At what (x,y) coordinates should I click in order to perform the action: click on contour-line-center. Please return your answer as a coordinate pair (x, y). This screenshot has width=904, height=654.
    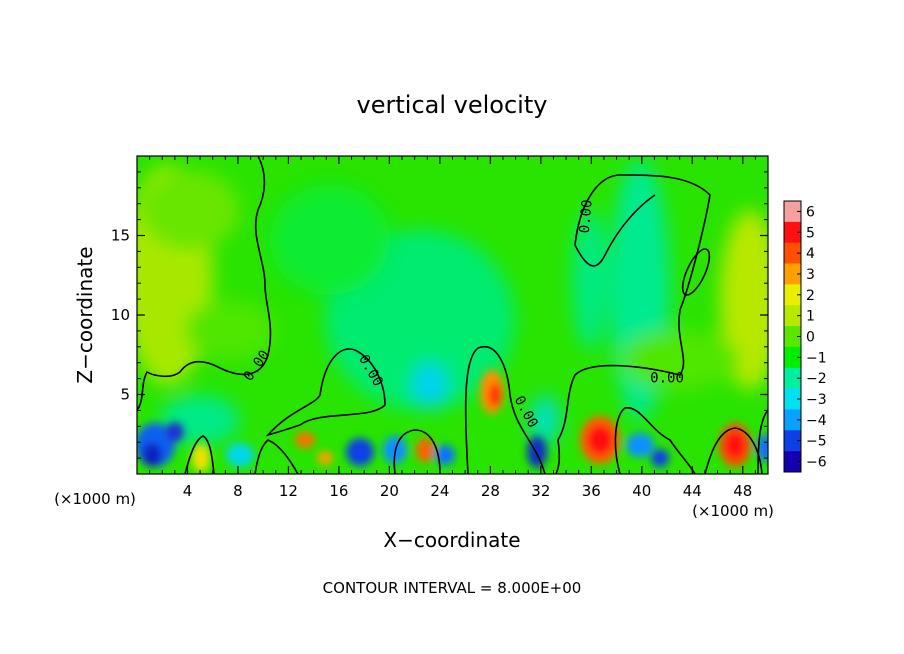
    Looking at the image, I should click on (505, 409).